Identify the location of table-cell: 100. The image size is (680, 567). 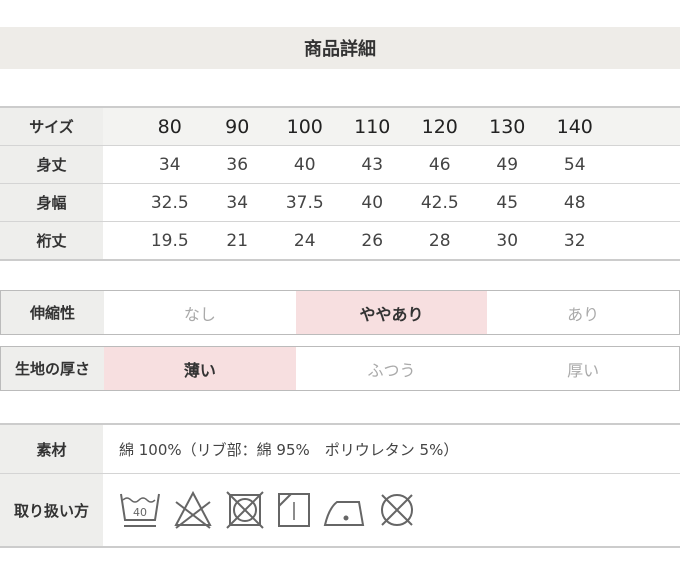
(304, 126).